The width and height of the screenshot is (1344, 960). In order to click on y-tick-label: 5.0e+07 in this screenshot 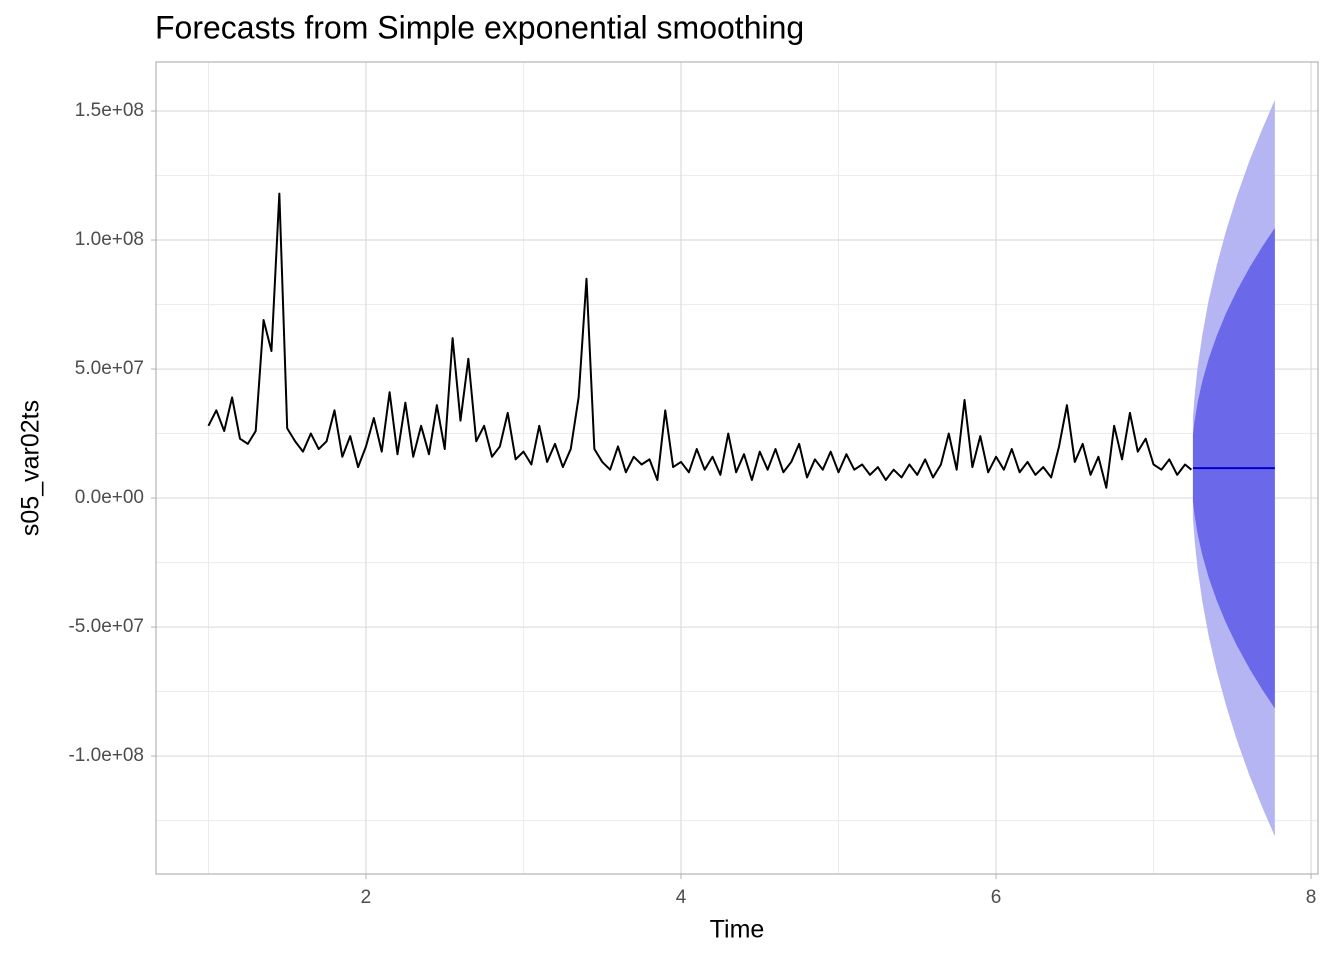, I will do `click(109, 368)`.